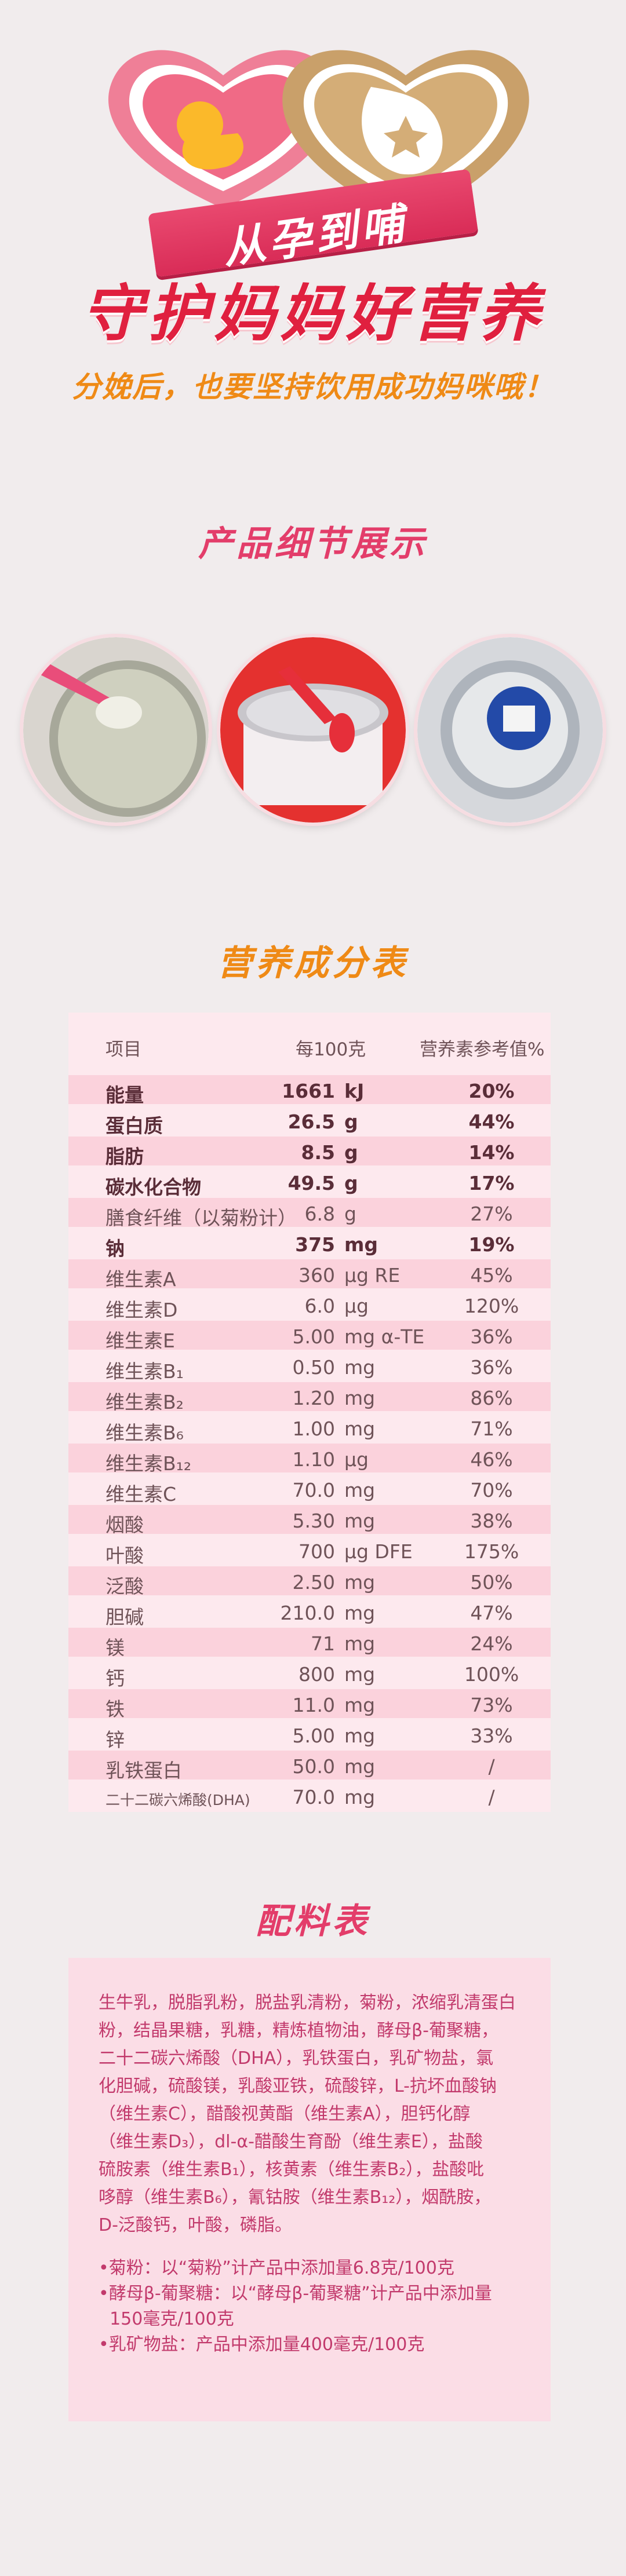 The height and width of the screenshot is (2576, 626). I want to click on nutrition-section-title: 营养成分表, so click(313, 964).